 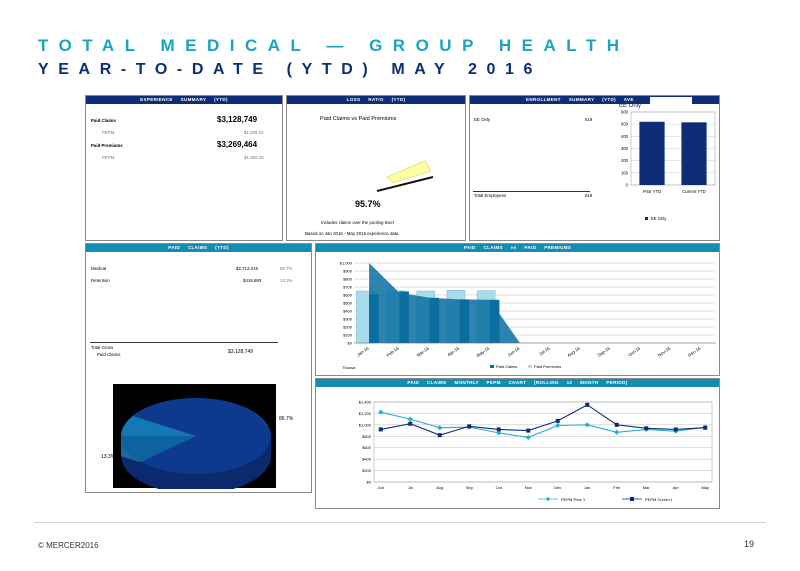 I want to click on legend-label-premiums: Paid Premiums, so click(x=547, y=366).